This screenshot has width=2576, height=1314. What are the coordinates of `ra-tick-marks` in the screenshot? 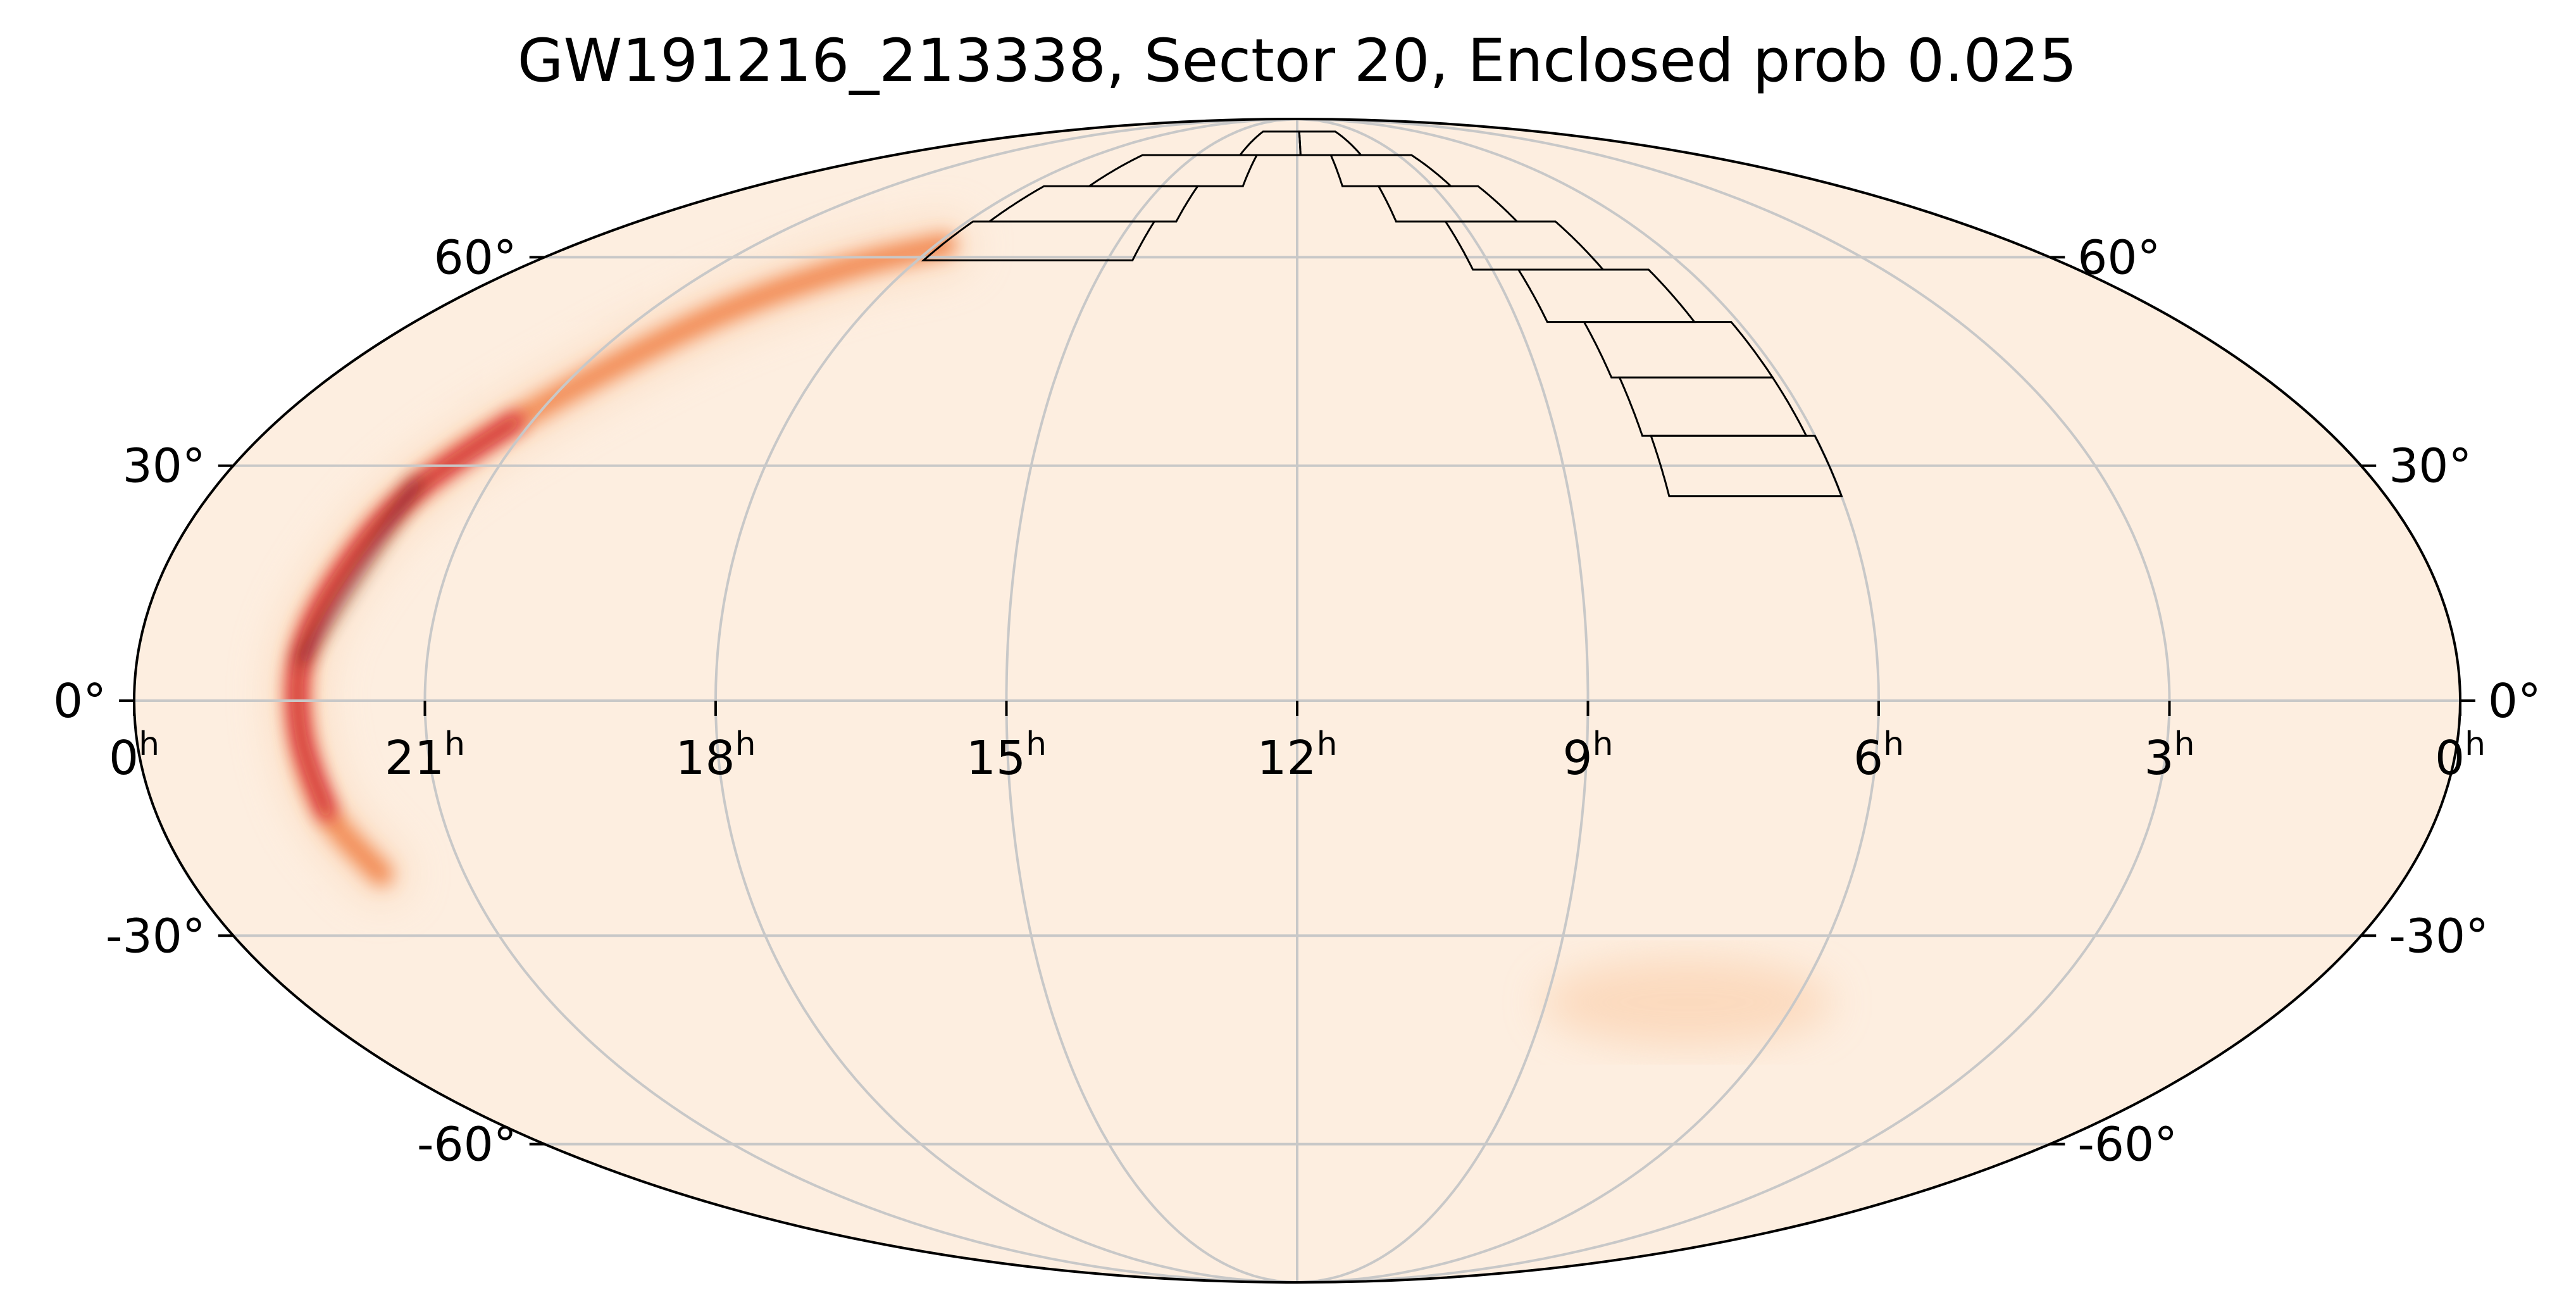 It's located at (1297, 708).